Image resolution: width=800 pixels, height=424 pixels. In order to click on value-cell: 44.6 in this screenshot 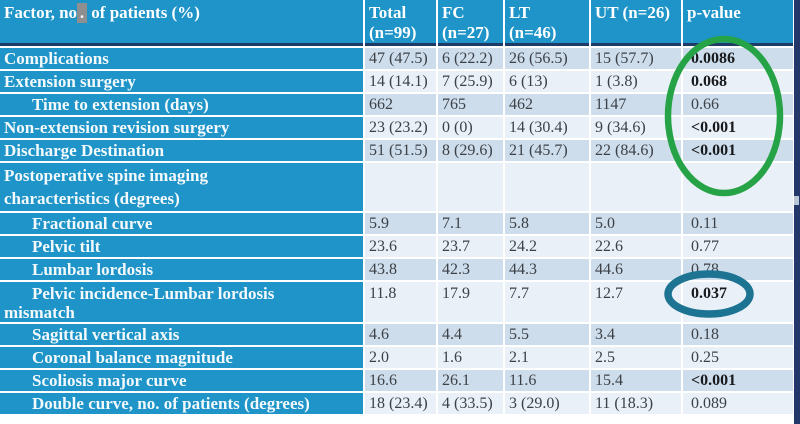, I will do `click(636, 269)`.